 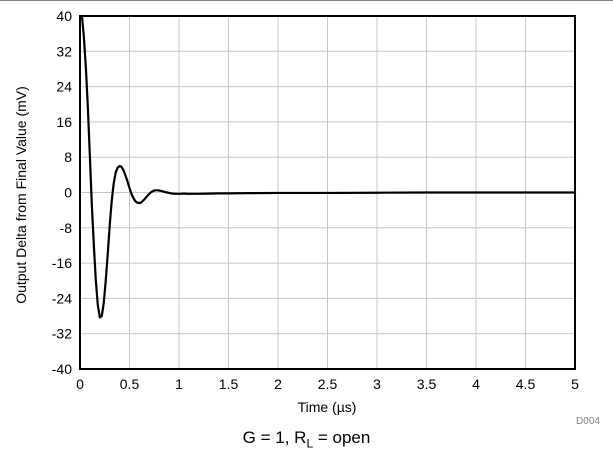 I want to click on figure-caption: G = 1, RL = open, so click(x=306, y=439).